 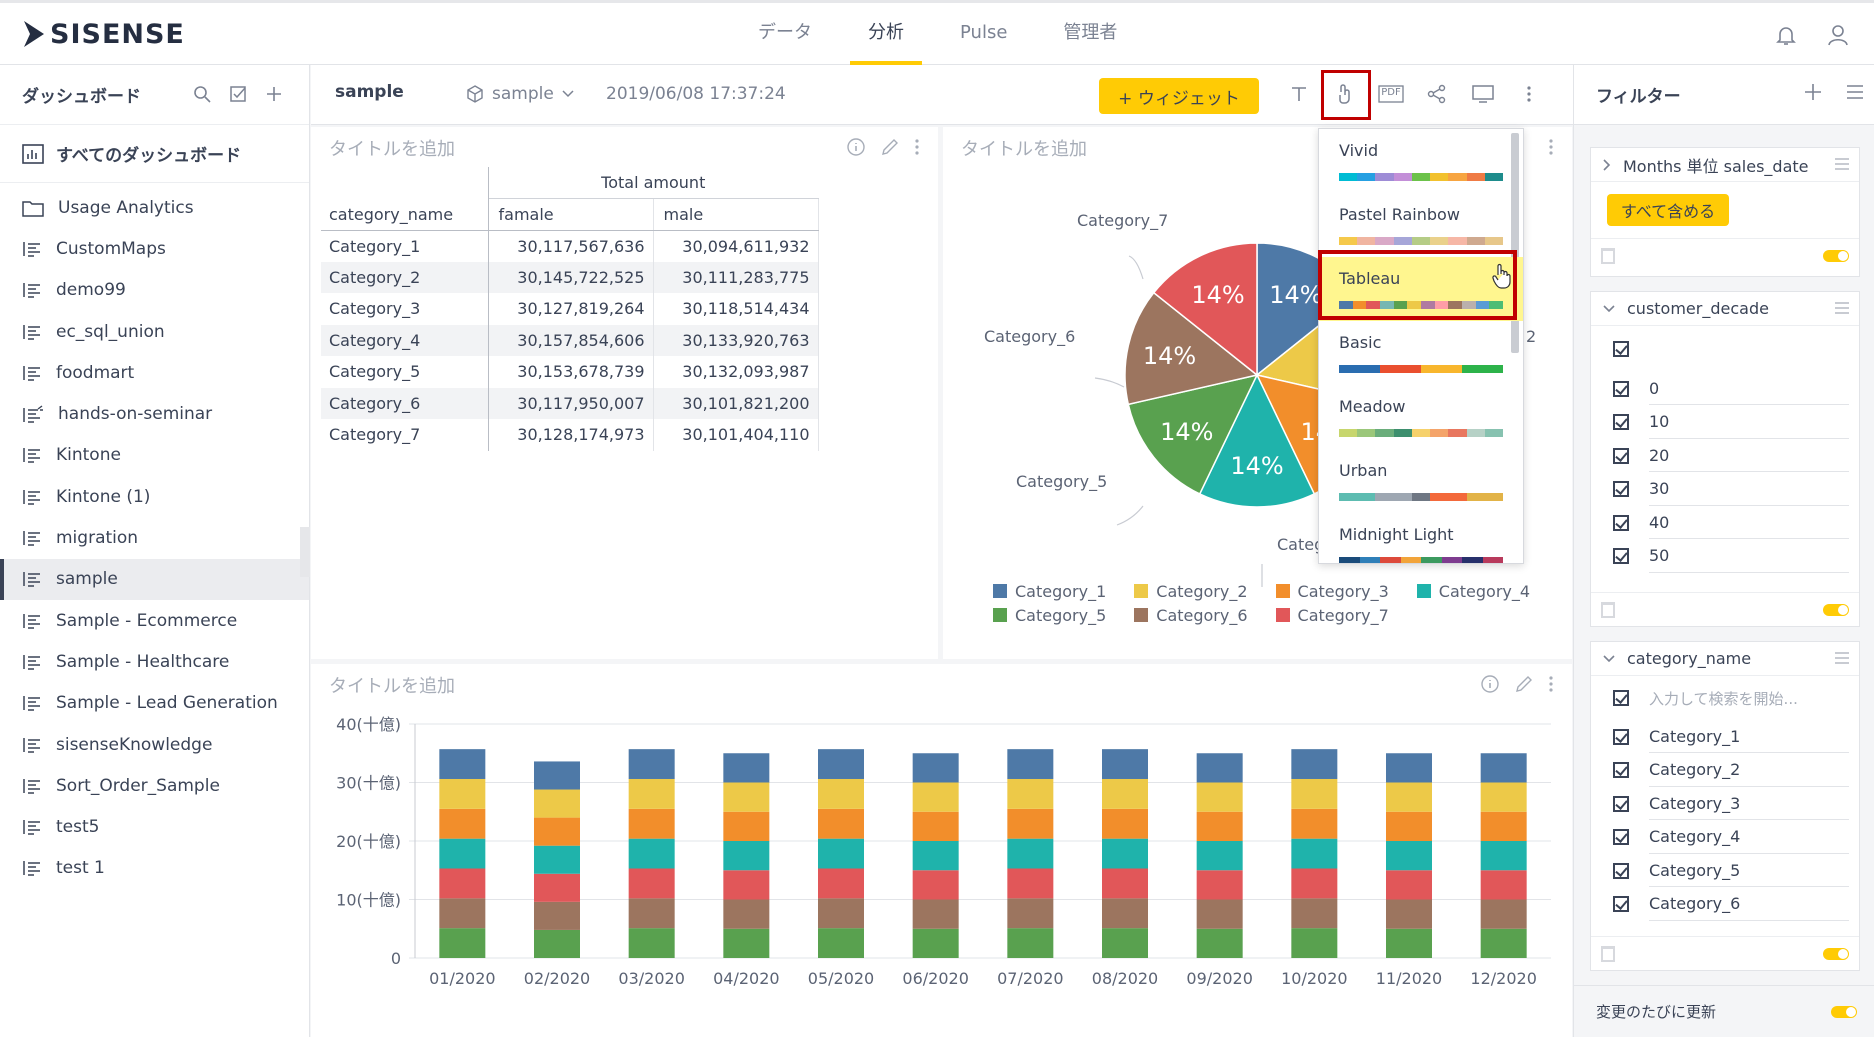 I want to click on palette-option: Basic, so click(x=1421, y=353).